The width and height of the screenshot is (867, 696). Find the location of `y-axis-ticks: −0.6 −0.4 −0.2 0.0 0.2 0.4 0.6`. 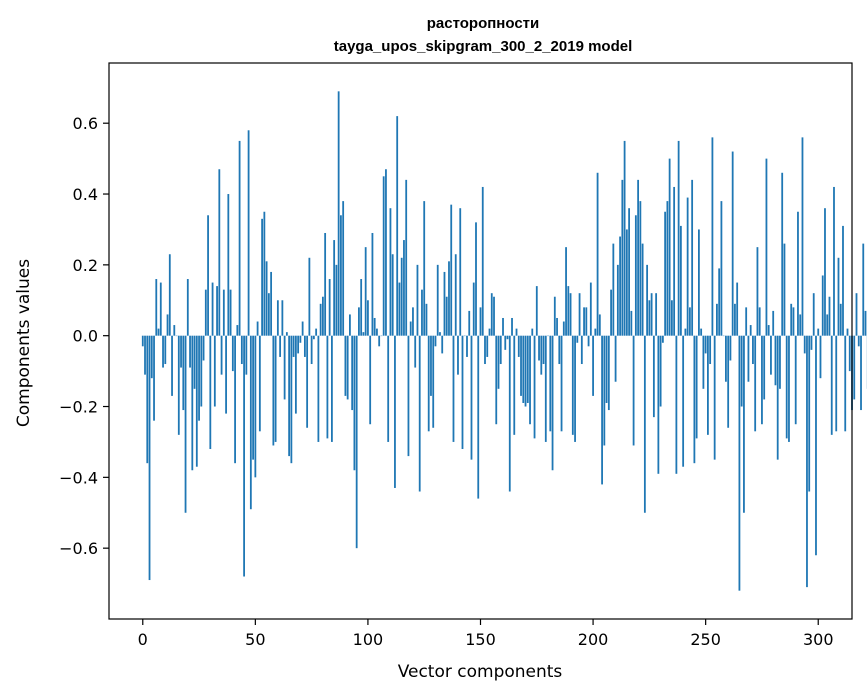

y-axis-ticks: −0.6 −0.4 −0.2 0.0 0.2 0.4 0.6 is located at coordinates (84, 336).